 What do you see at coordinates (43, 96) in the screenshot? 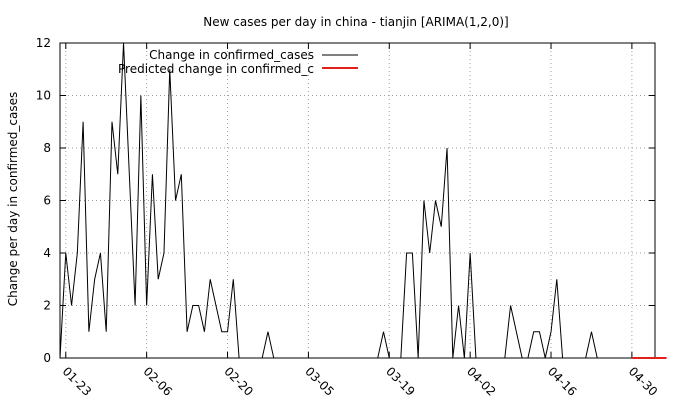
I see `y-tick-label: 10` at bounding box center [43, 96].